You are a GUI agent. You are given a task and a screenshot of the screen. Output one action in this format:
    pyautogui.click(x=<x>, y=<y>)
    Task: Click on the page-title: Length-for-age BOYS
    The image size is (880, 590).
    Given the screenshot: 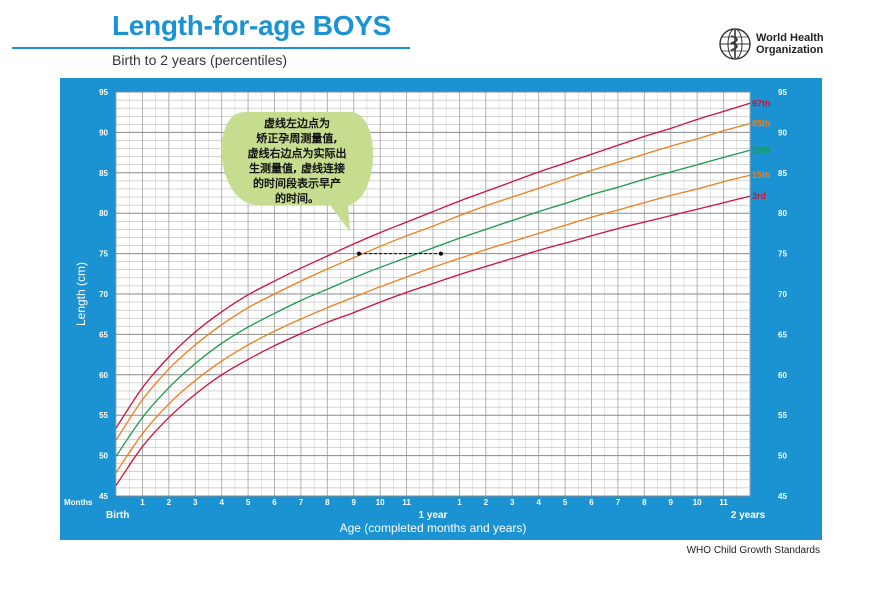 What is the action you would take?
    pyautogui.click(x=251, y=25)
    